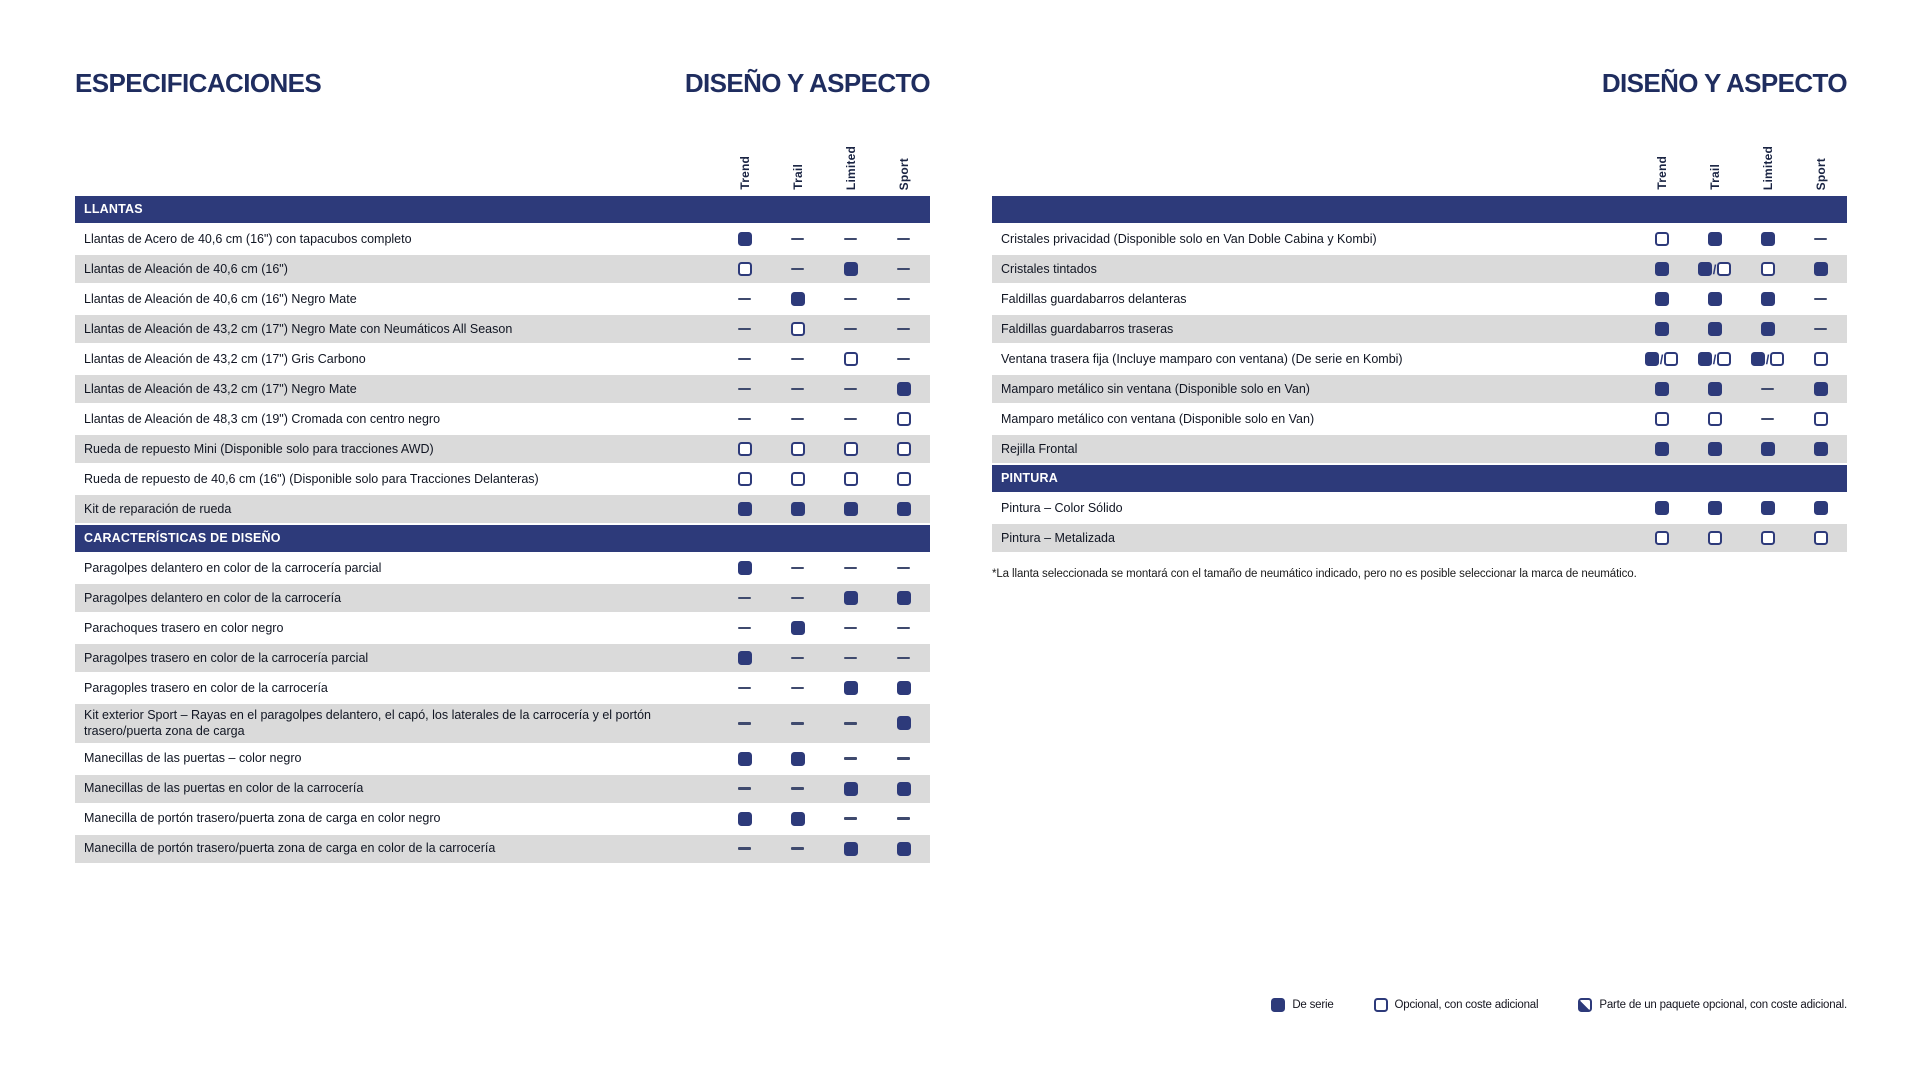  What do you see at coordinates (502, 758) in the screenshot?
I see `table-row: Manecillas de las puertas – color negro` at bounding box center [502, 758].